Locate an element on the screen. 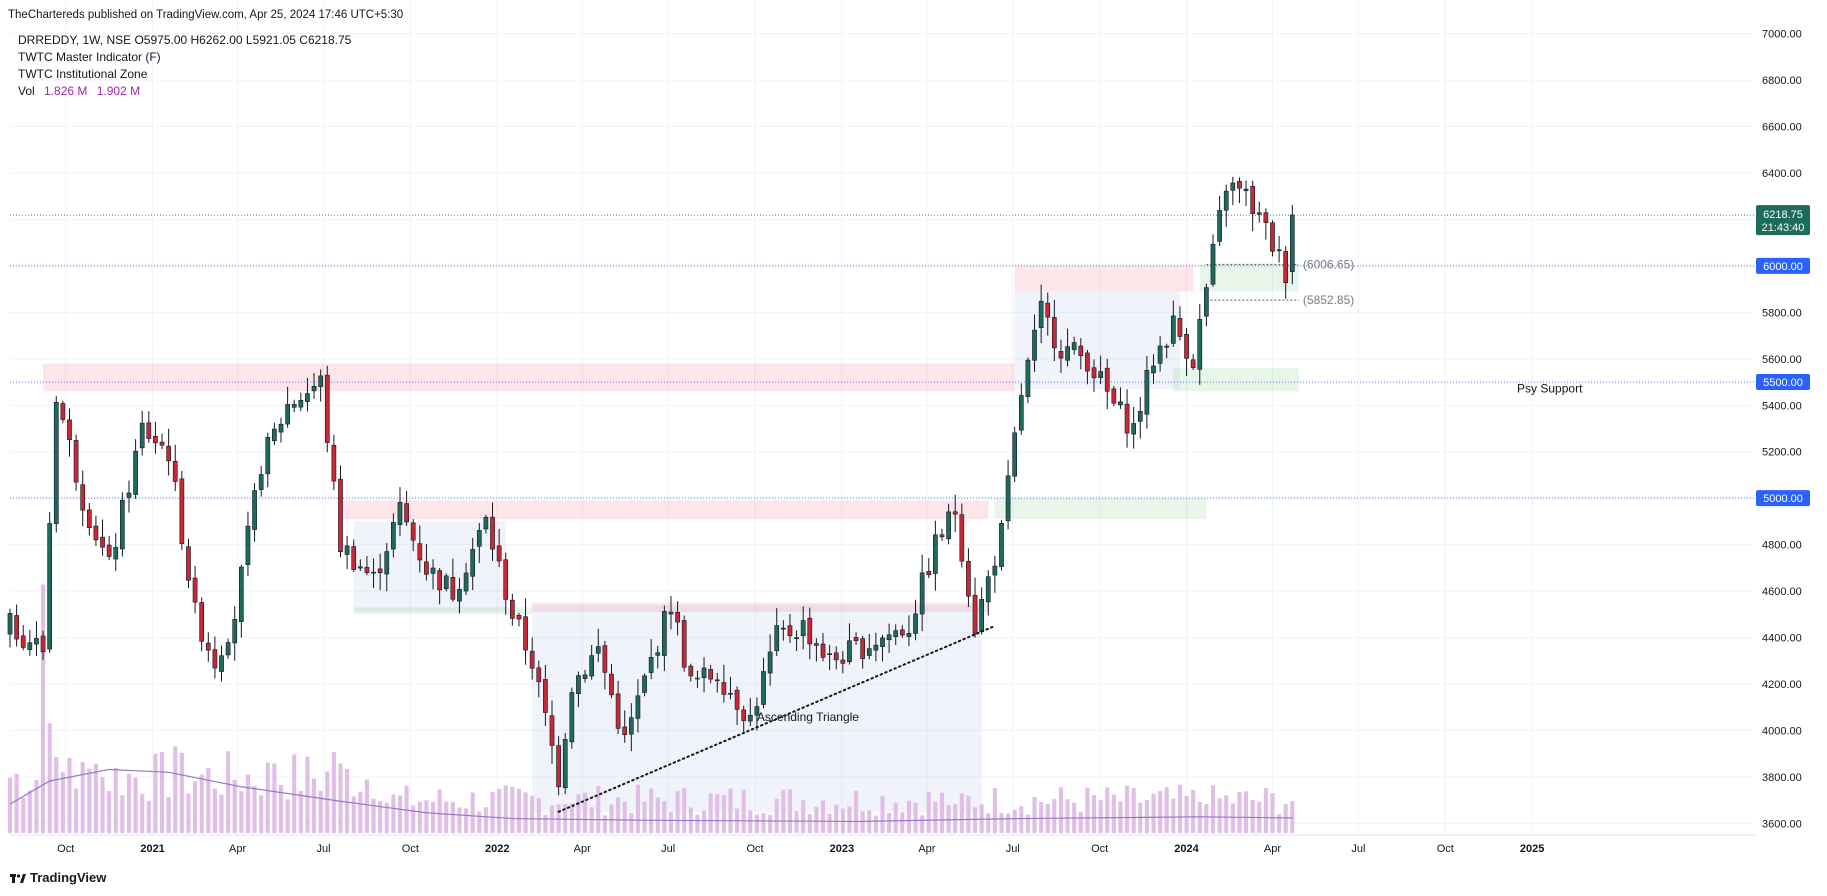 This screenshot has height=896, width=1827. x-tick-label: Oct is located at coordinates (1099, 849).